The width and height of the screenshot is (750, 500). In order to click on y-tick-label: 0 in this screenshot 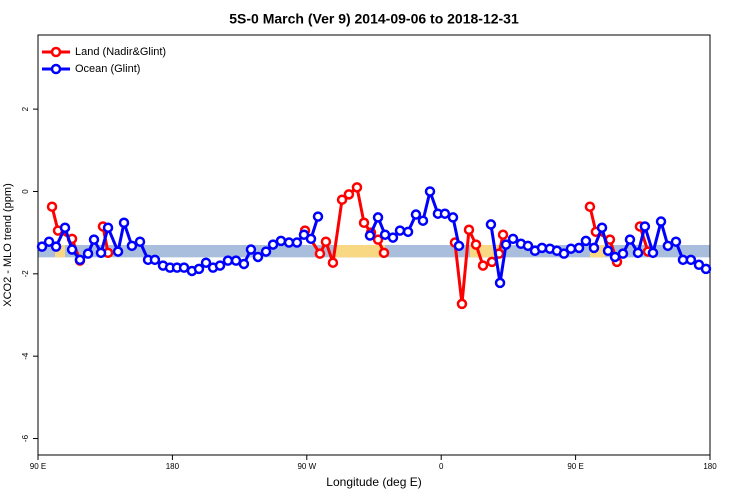, I will do `click(25, 191)`.